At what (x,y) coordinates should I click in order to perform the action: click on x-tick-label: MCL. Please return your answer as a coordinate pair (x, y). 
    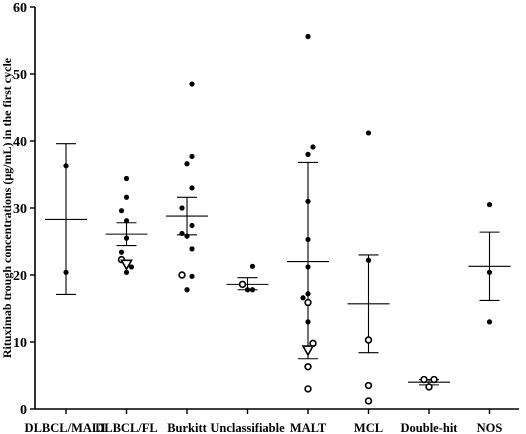
    Looking at the image, I should click on (368, 427).